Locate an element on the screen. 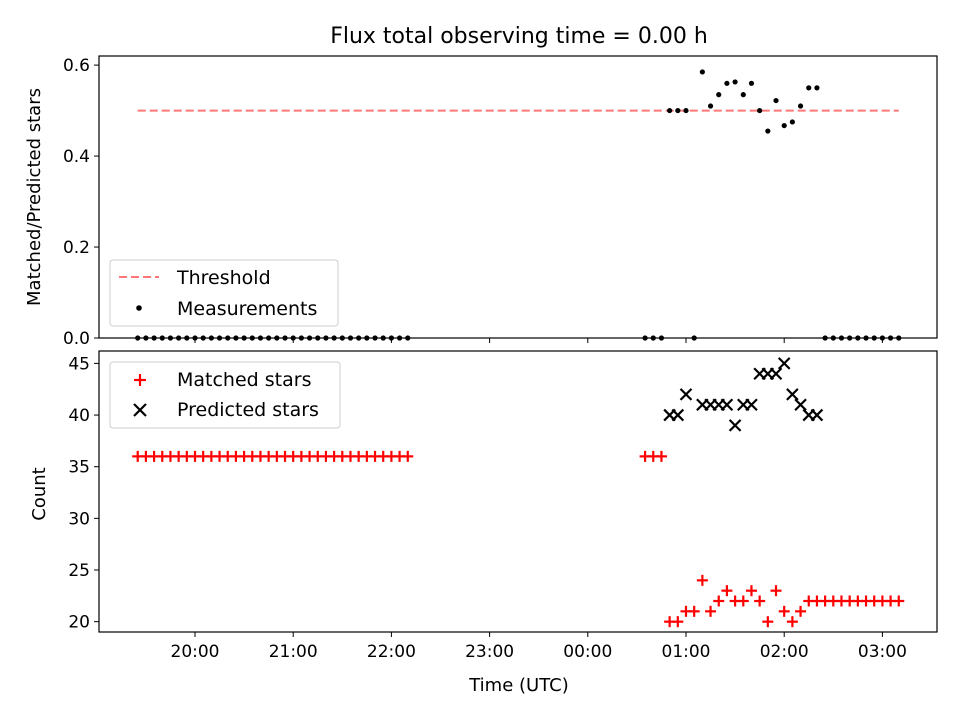 The height and width of the screenshot is (720, 960). y-tick-label: 40 is located at coordinates (79, 416).